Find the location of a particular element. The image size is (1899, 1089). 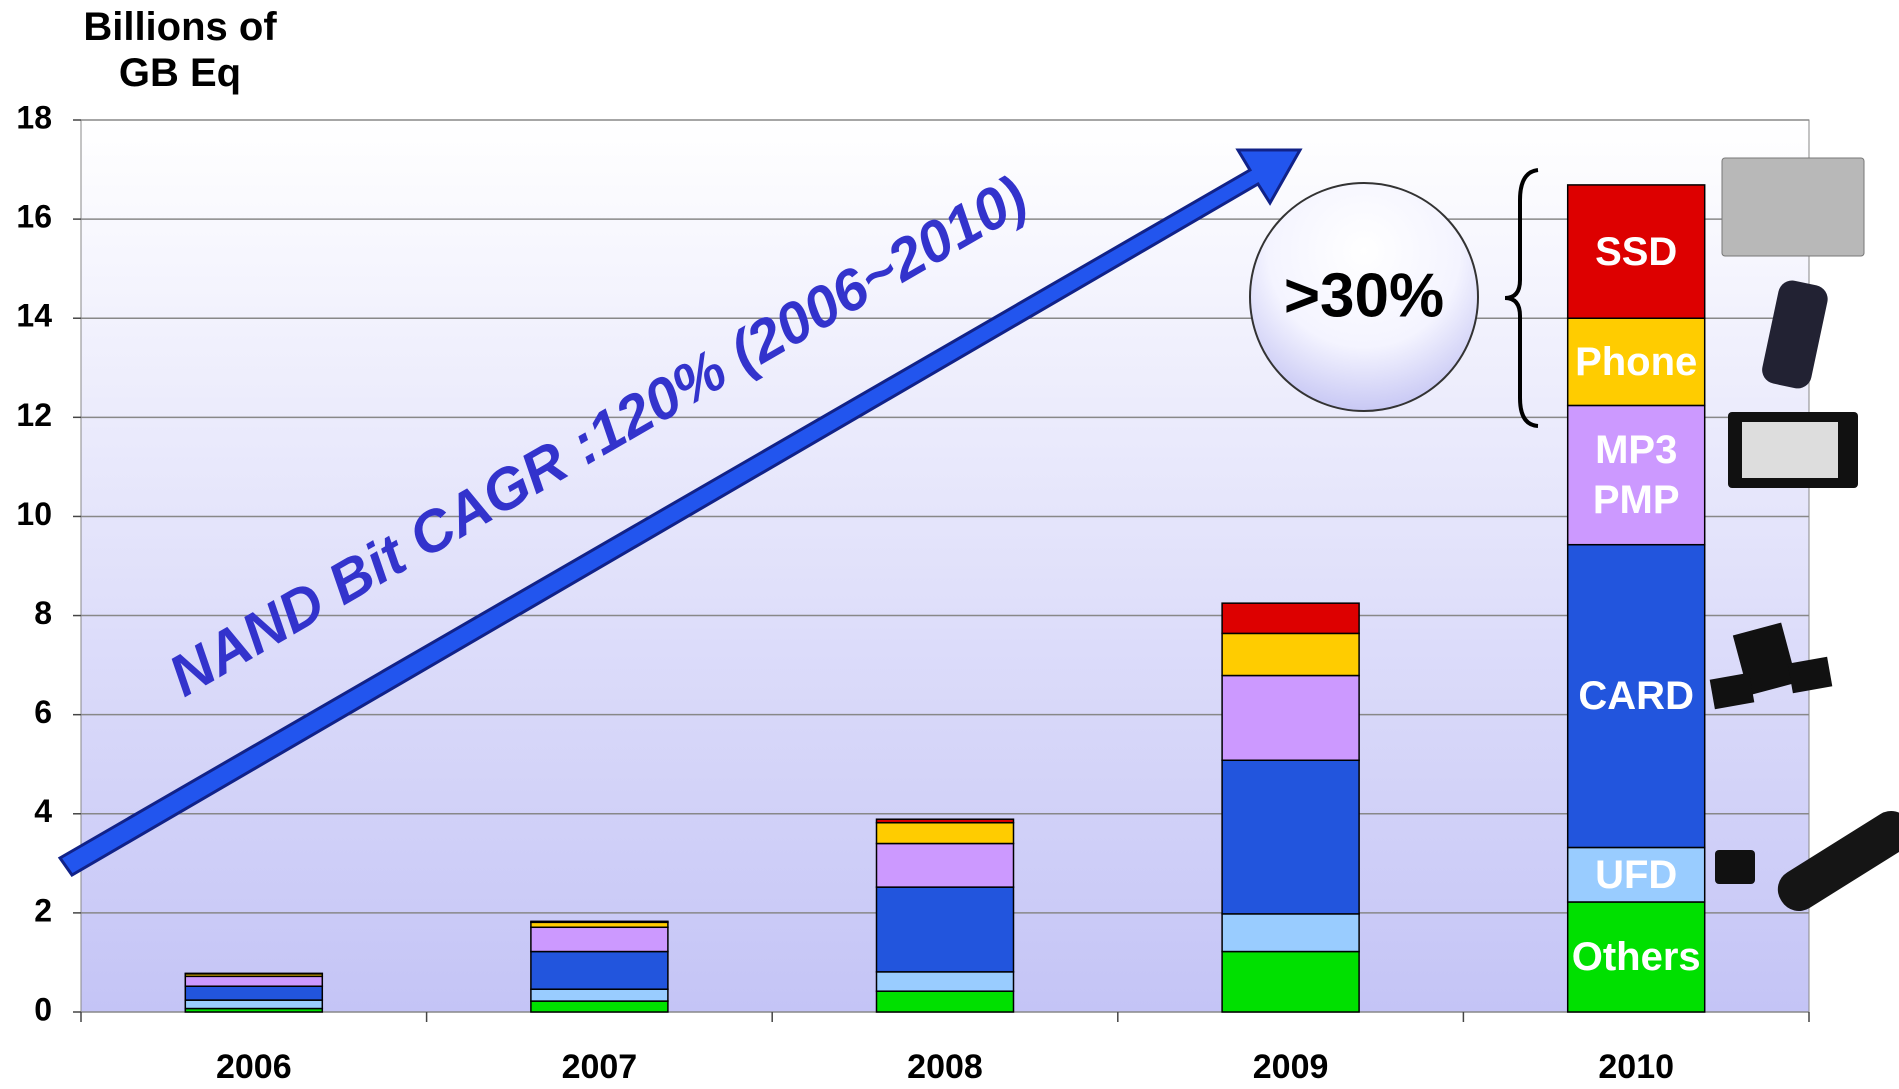

segment-label: UFD is located at coordinates (1636, 874).